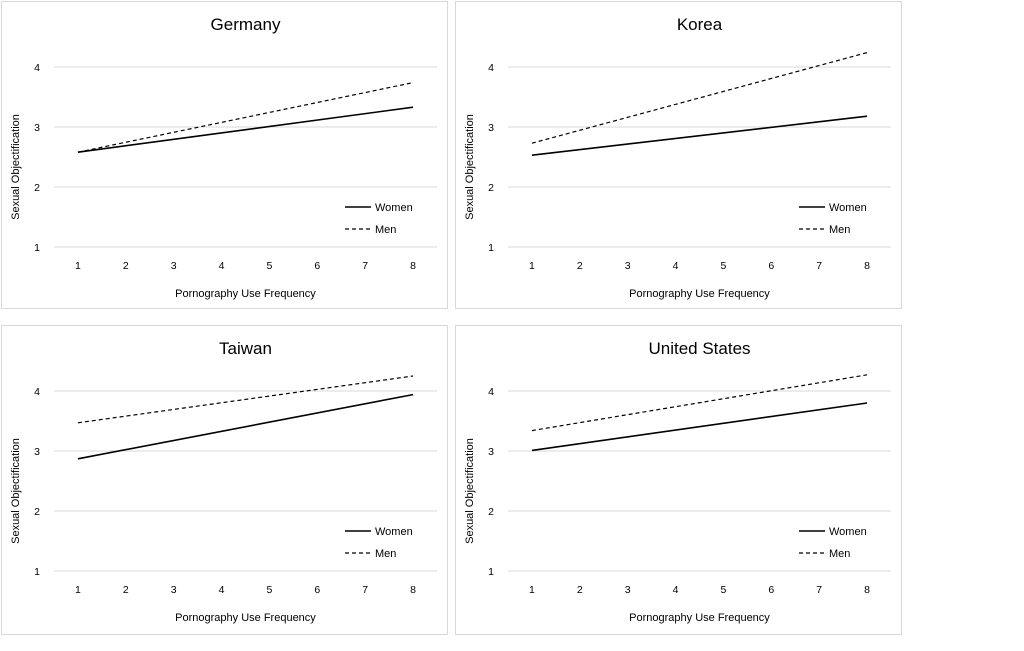 This screenshot has height=651, width=1024. I want to click on chart-title: Germany, so click(246, 24).